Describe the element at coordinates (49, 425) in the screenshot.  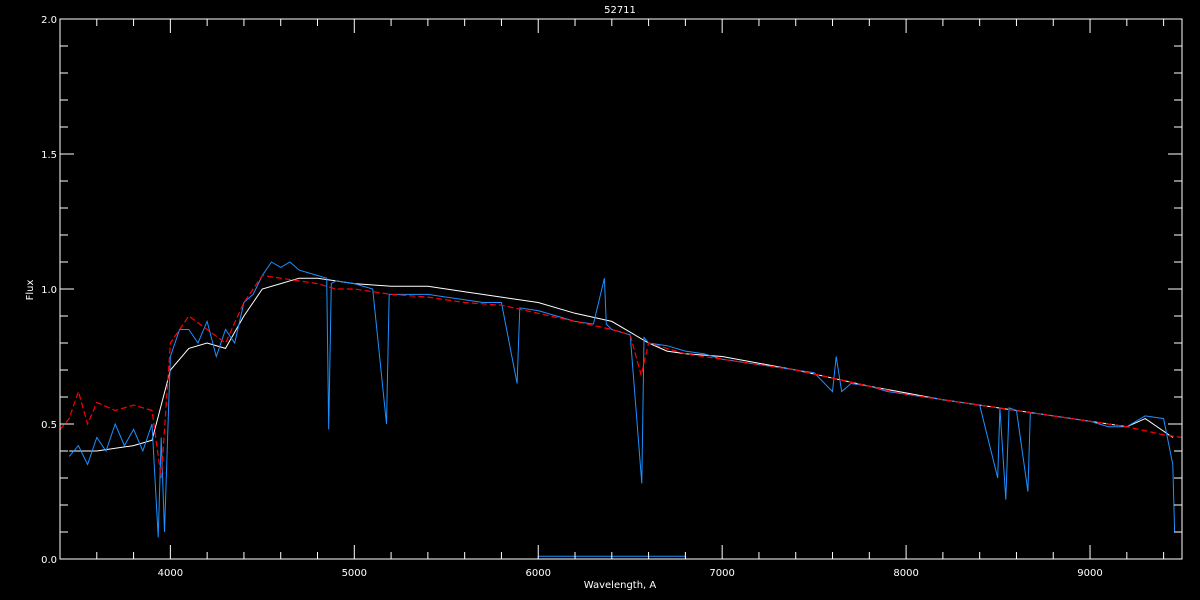
I see `y-tick-label: 0.5` at that location.